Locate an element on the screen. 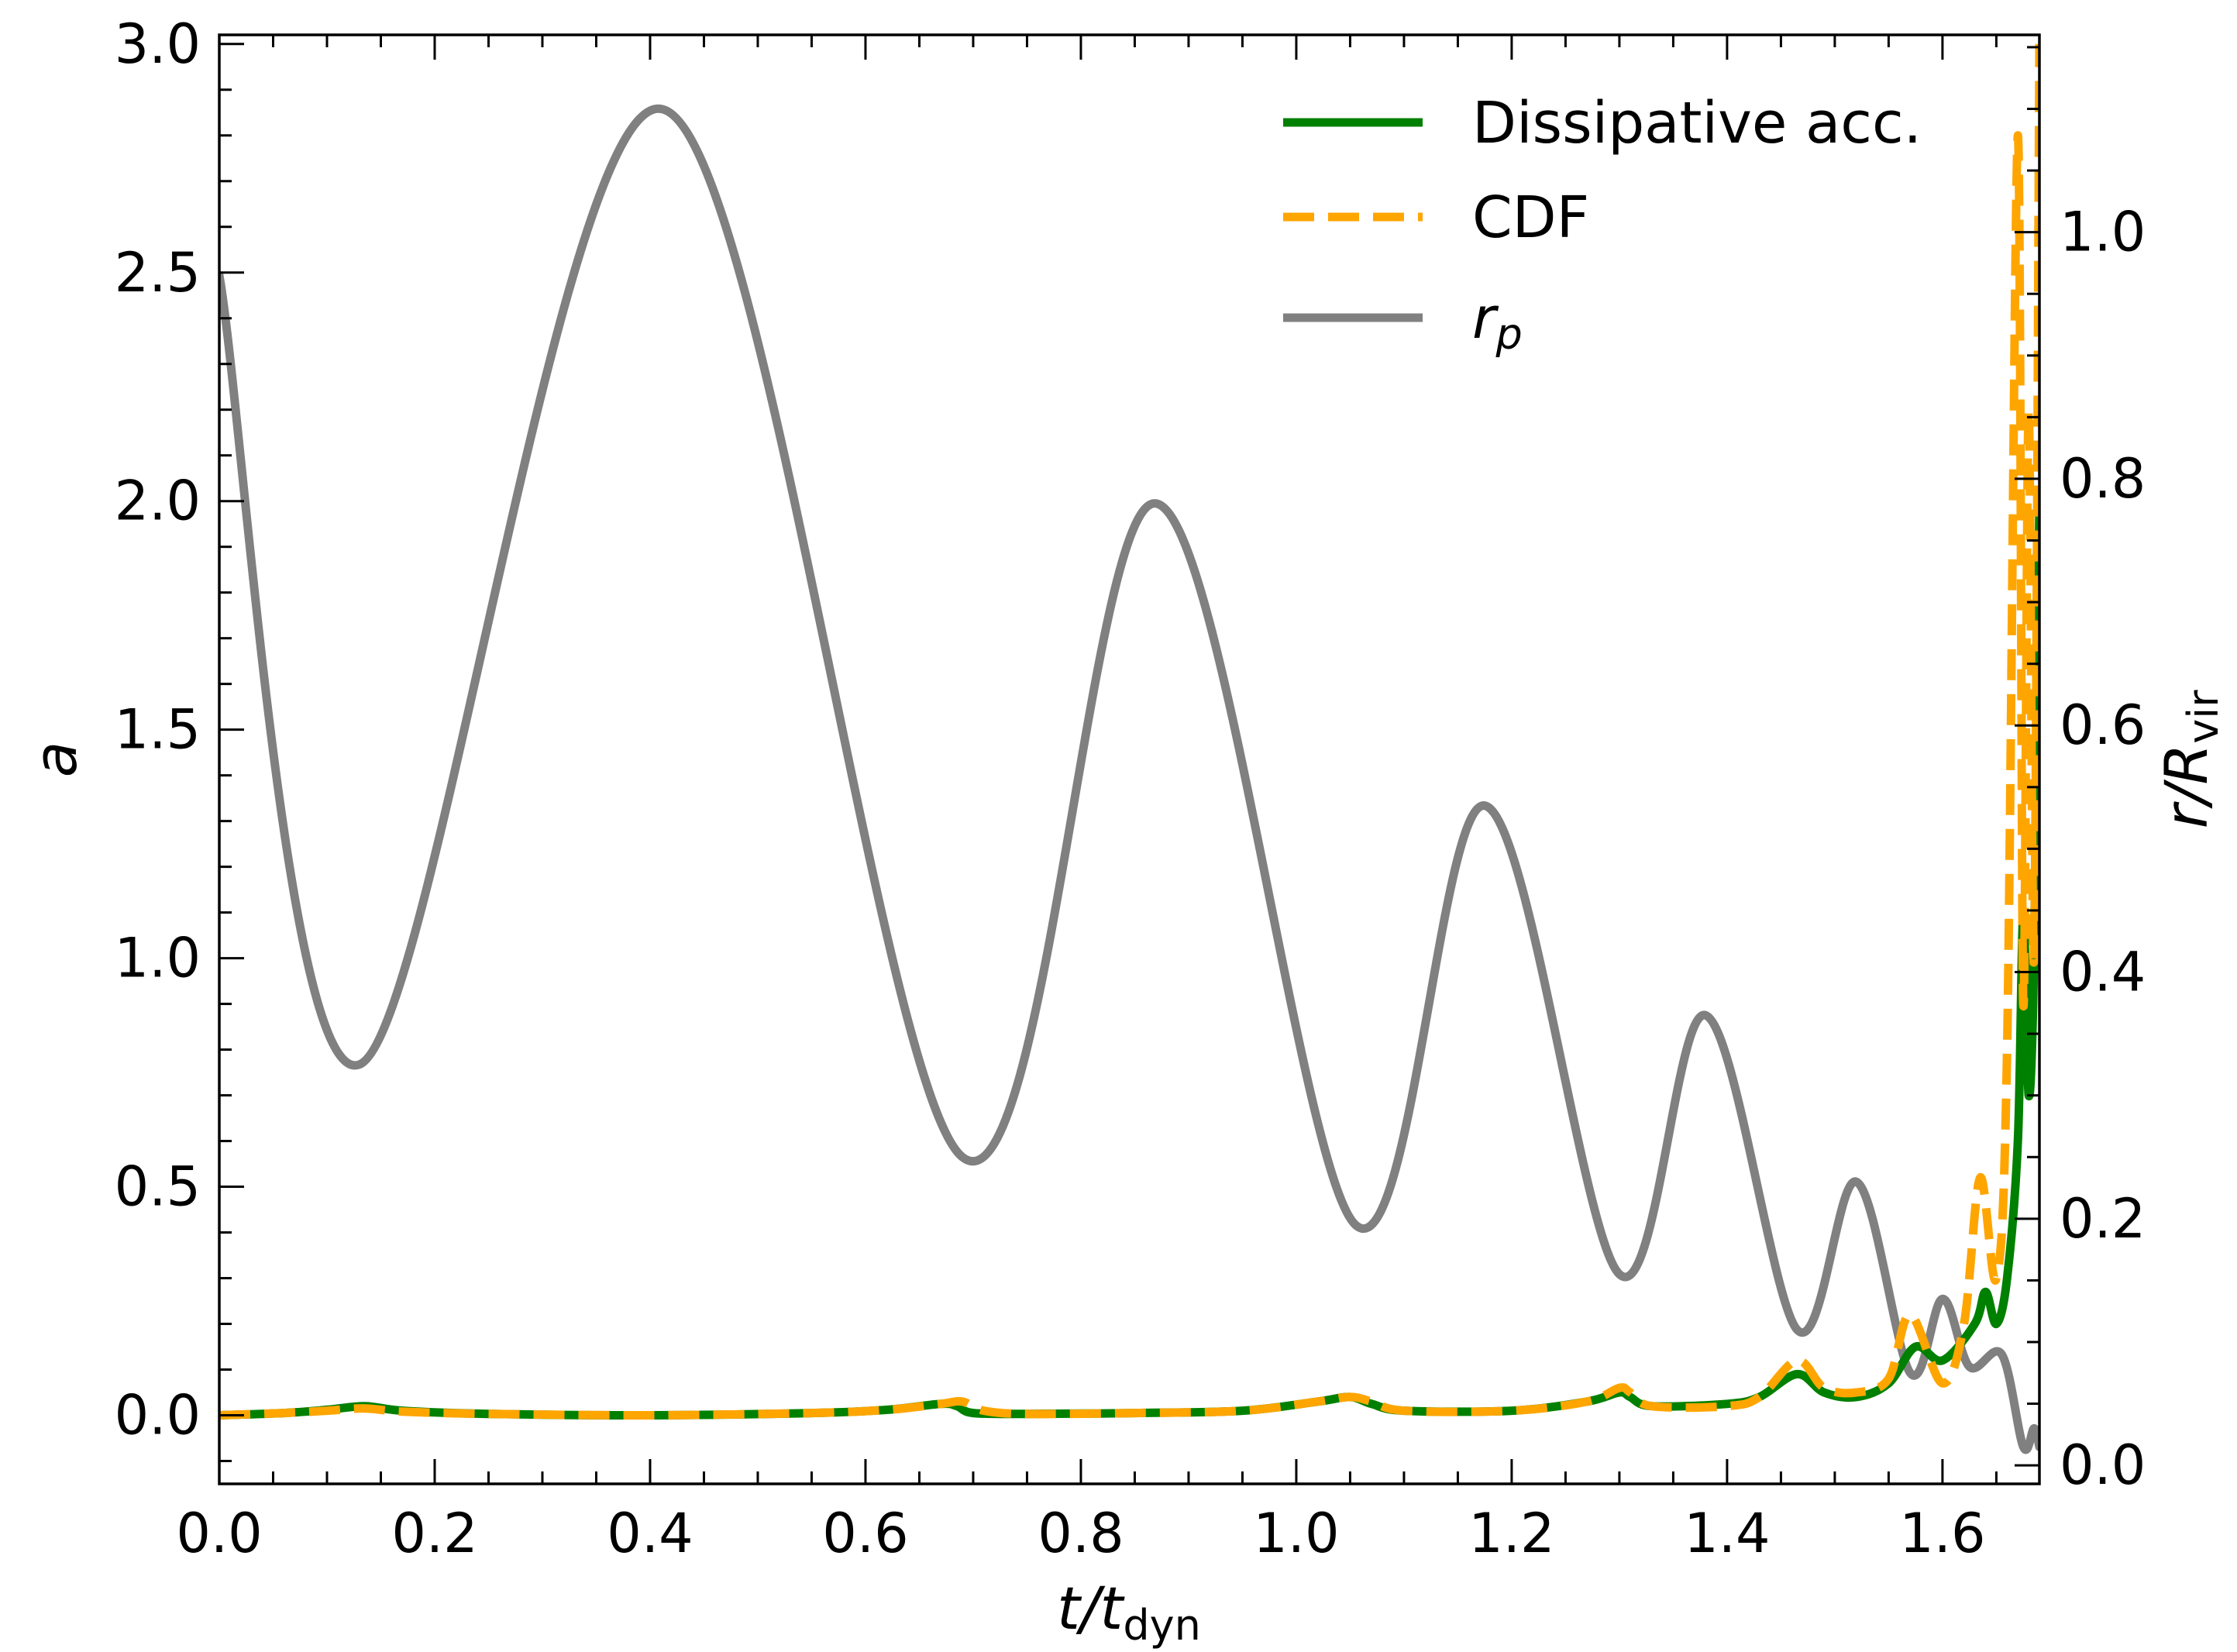 The height and width of the screenshot is (1652, 2237). legend-label-cdf: CDF is located at coordinates (1530, 217).